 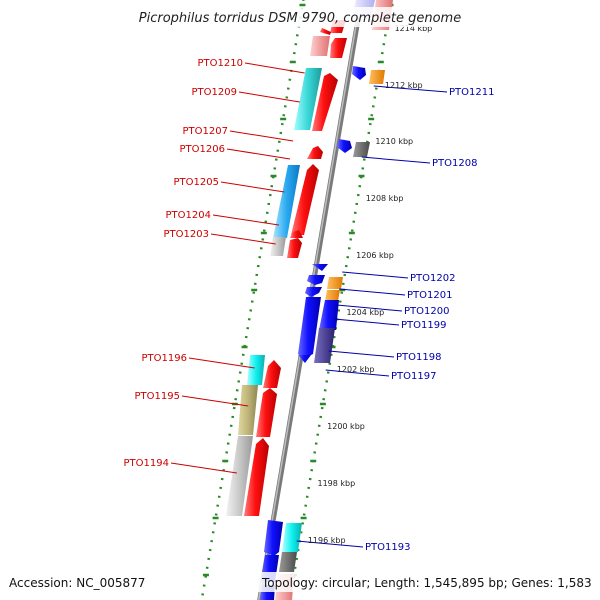 I want to click on gene-label-pto1193: PTO1193, so click(x=387, y=547).